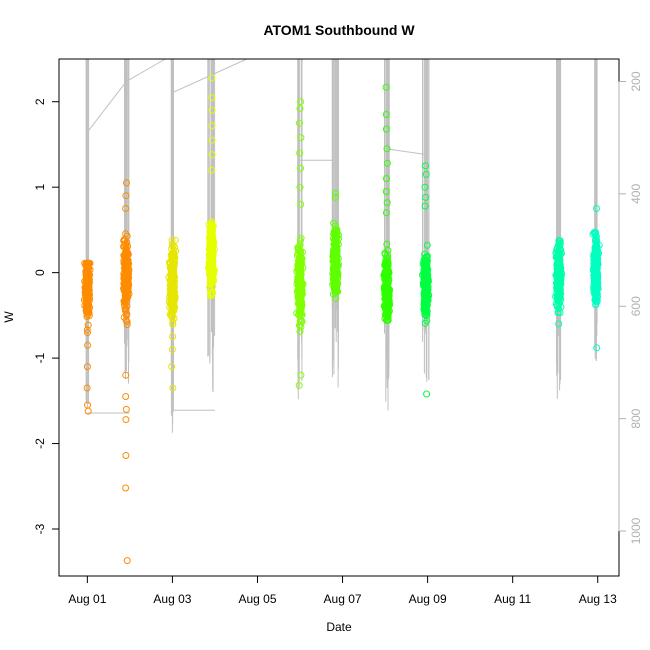  Describe the element at coordinates (40, 187) in the screenshot. I see `y-tick-label: 1` at that location.